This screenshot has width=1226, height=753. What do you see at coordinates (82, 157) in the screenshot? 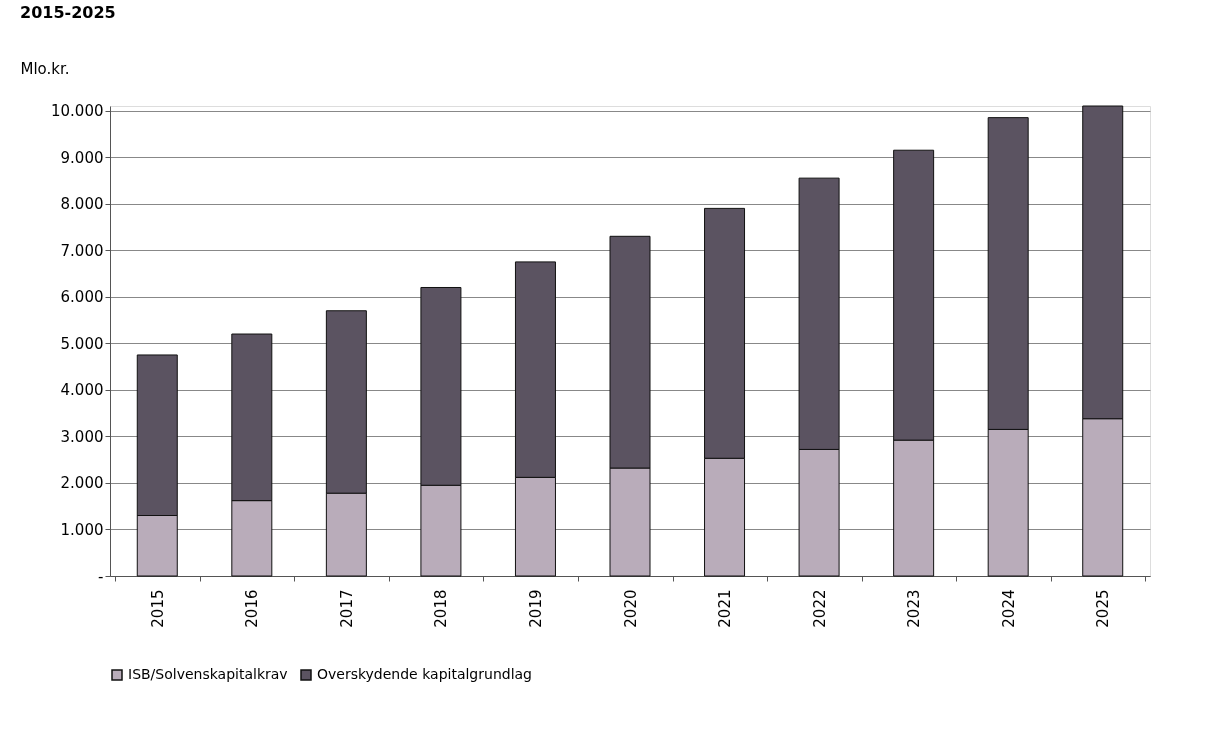
I see `y-tick-label: 9.000` at bounding box center [82, 157].